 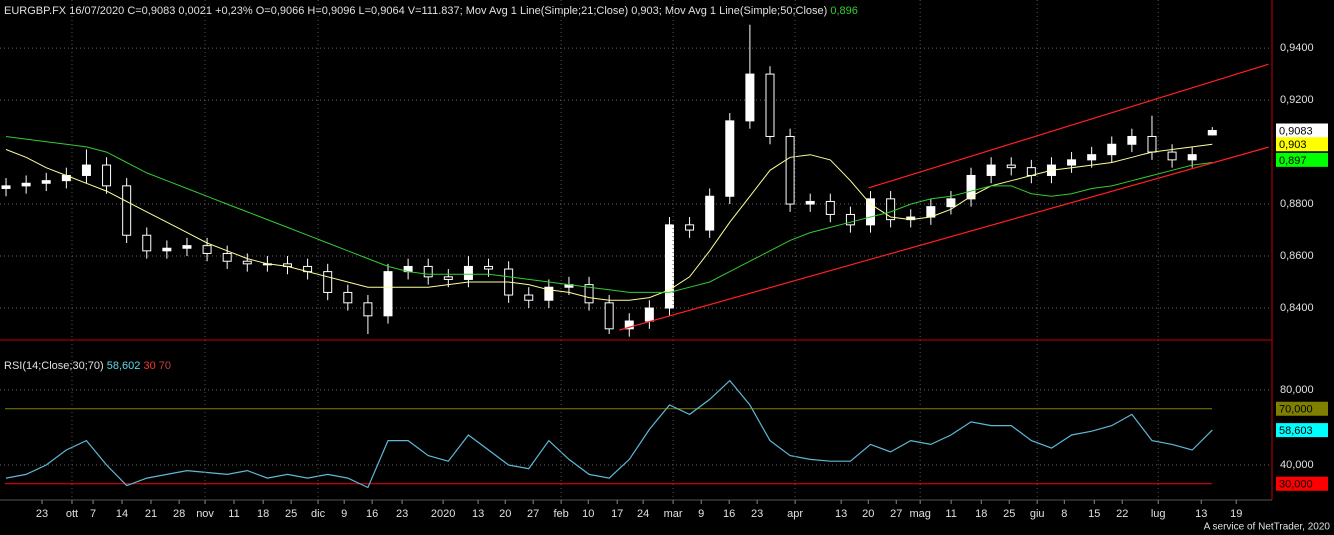 What do you see at coordinates (1293, 161) in the screenshot?
I see `price-marker-label: 0,897` at bounding box center [1293, 161].